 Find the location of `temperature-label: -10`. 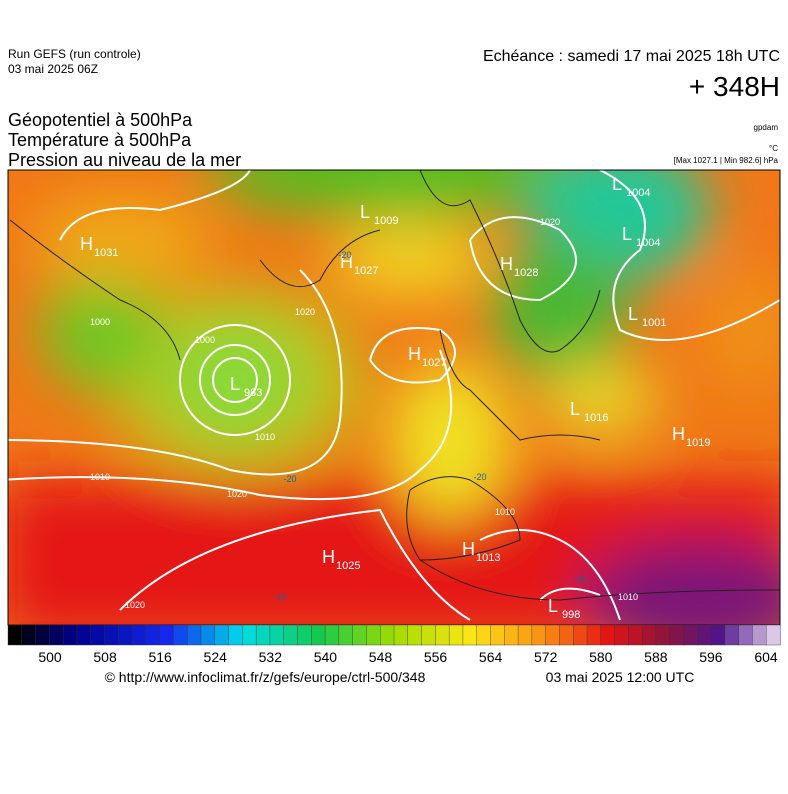

temperature-label: -10 is located at coordinates (579, 579).